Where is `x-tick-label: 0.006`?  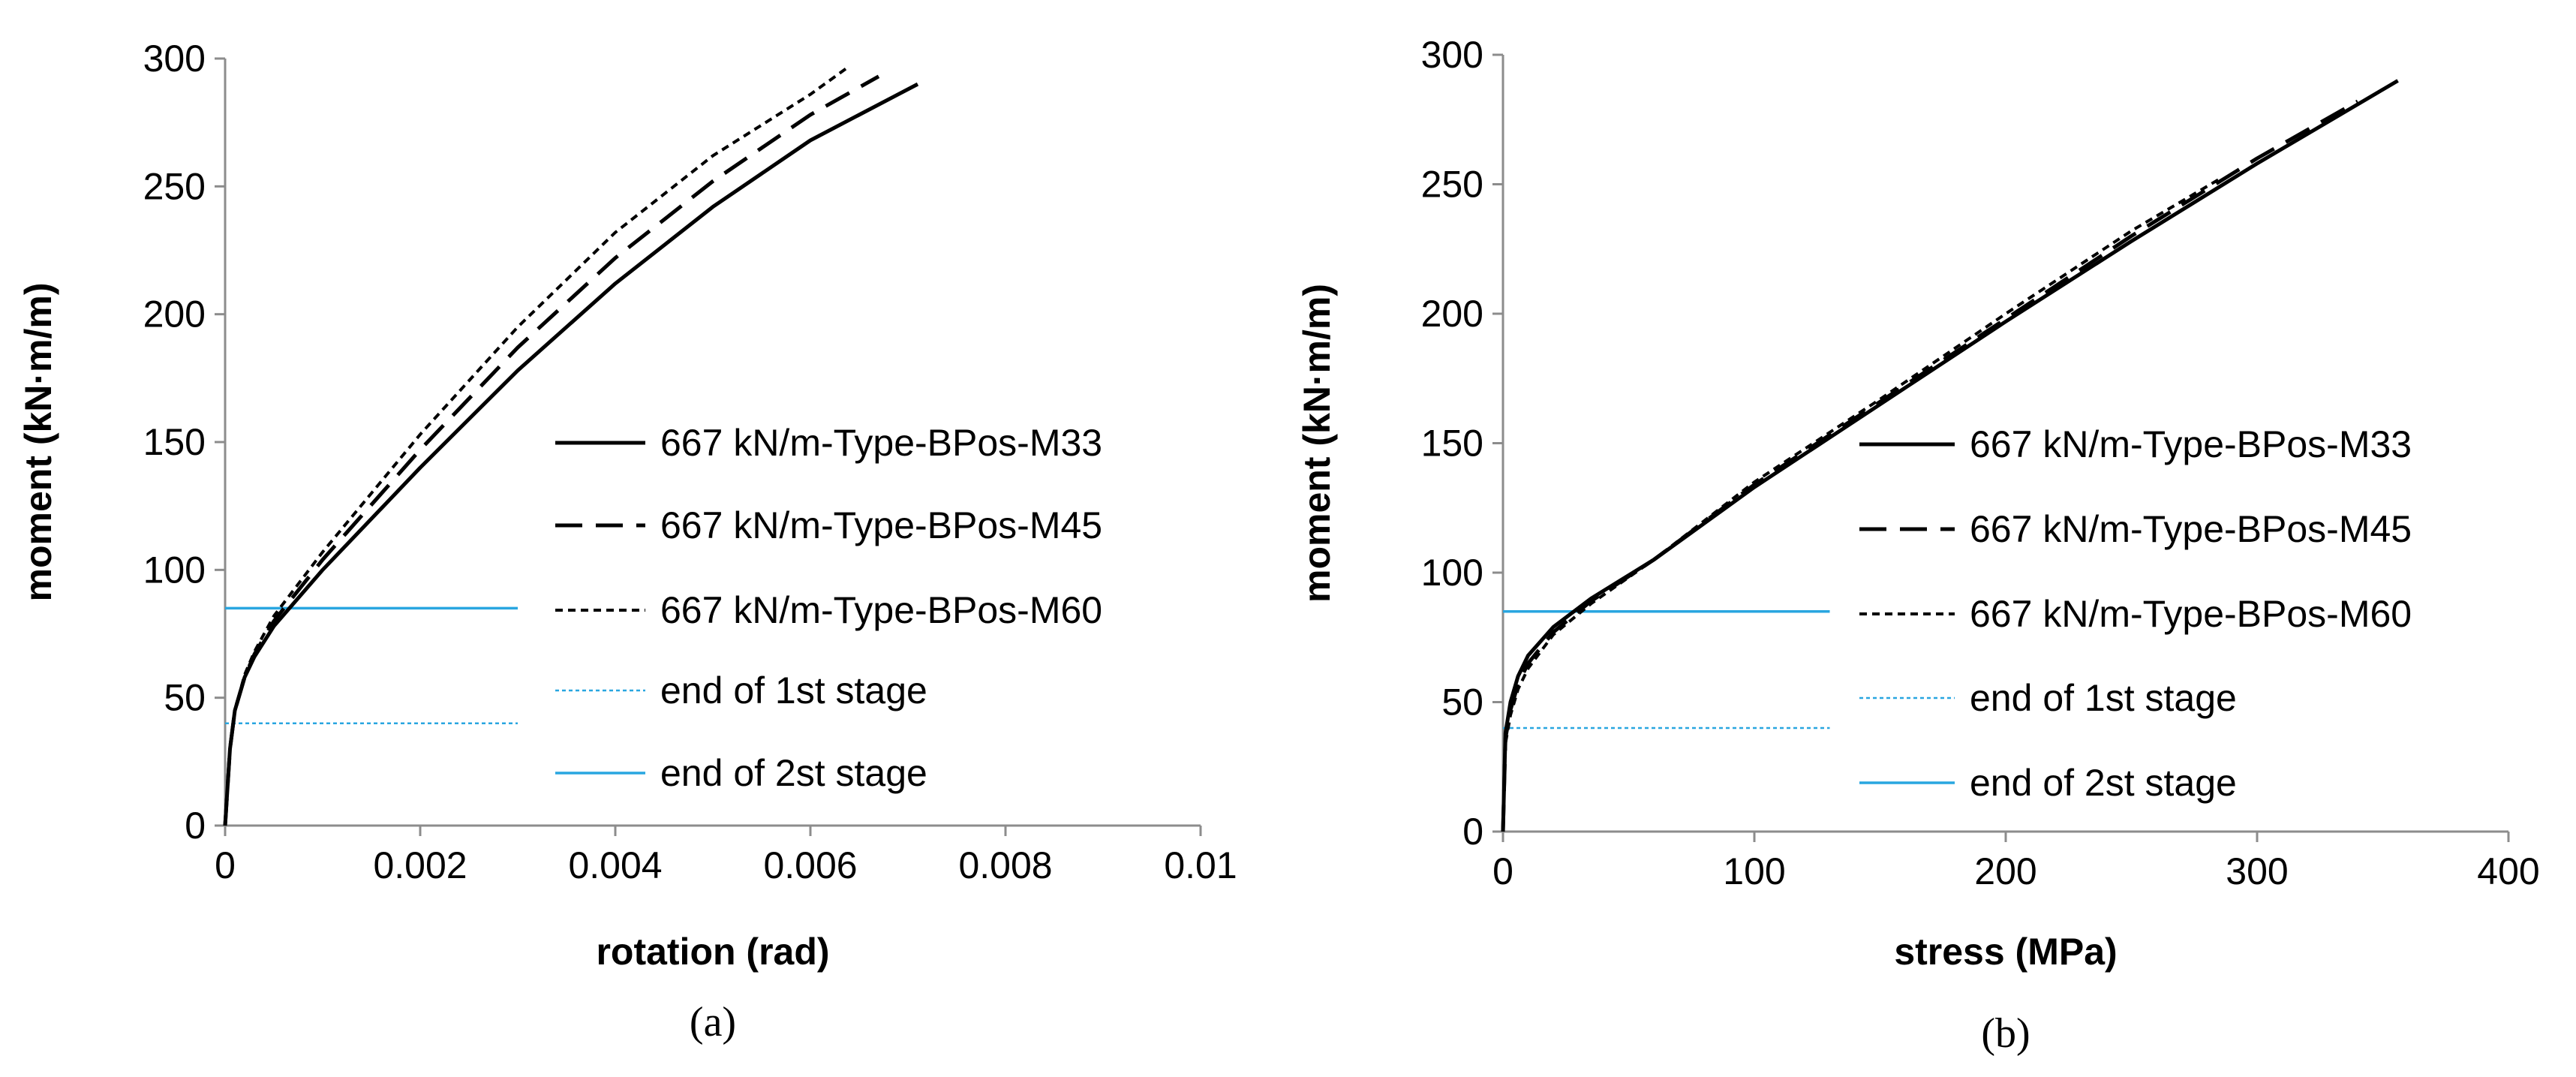 x-tick-label: 0.006 is located at coordinates (810, 865).